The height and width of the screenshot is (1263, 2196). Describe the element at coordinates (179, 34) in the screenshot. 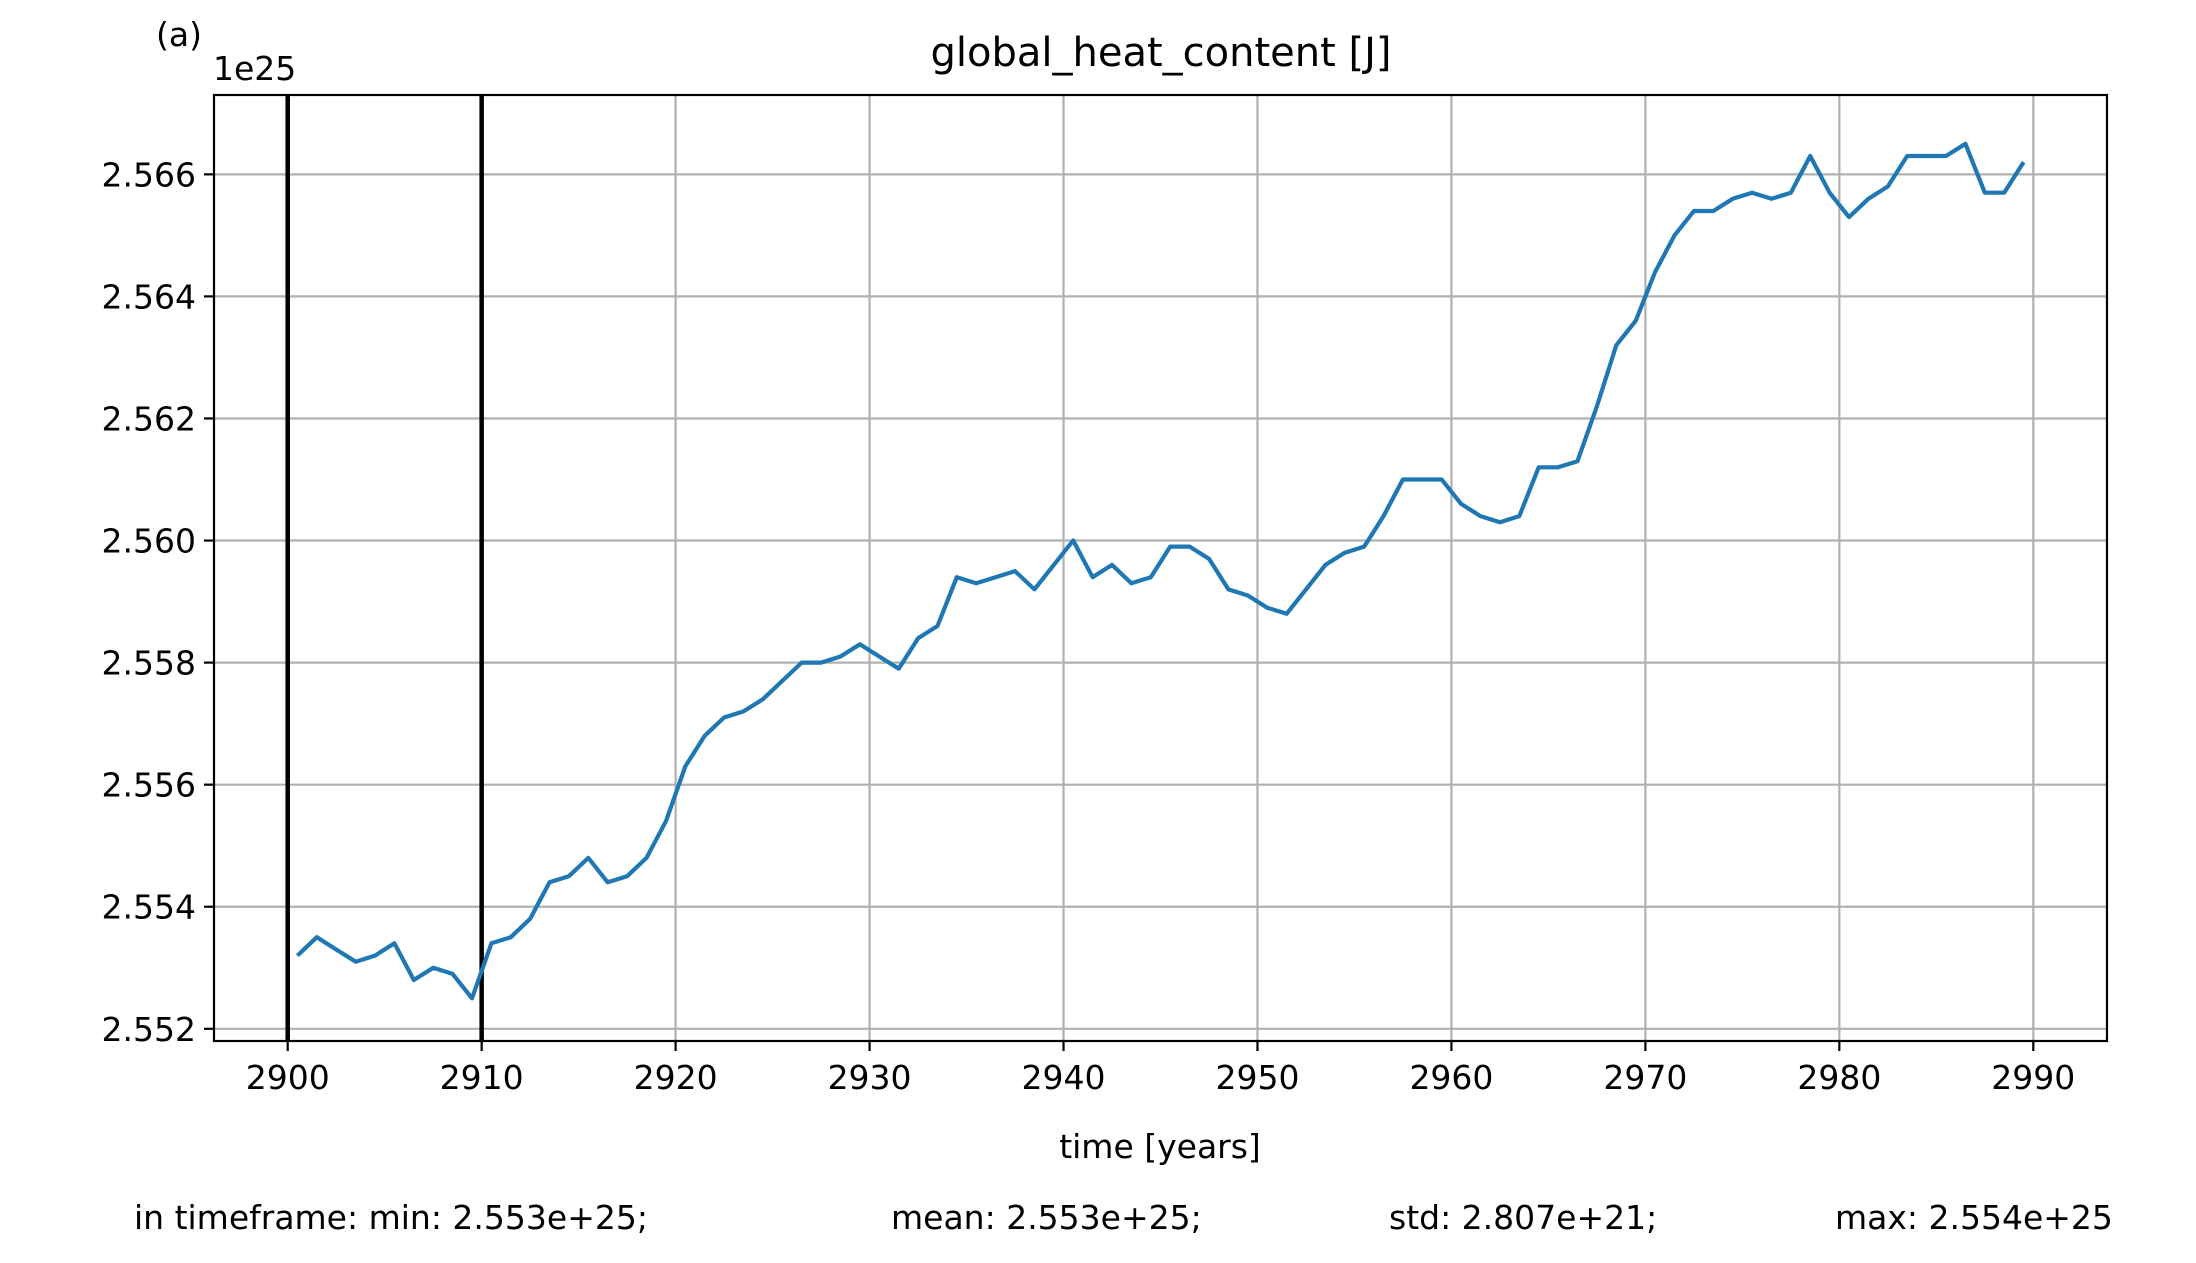

I see `panel-label: (a)` at that location.